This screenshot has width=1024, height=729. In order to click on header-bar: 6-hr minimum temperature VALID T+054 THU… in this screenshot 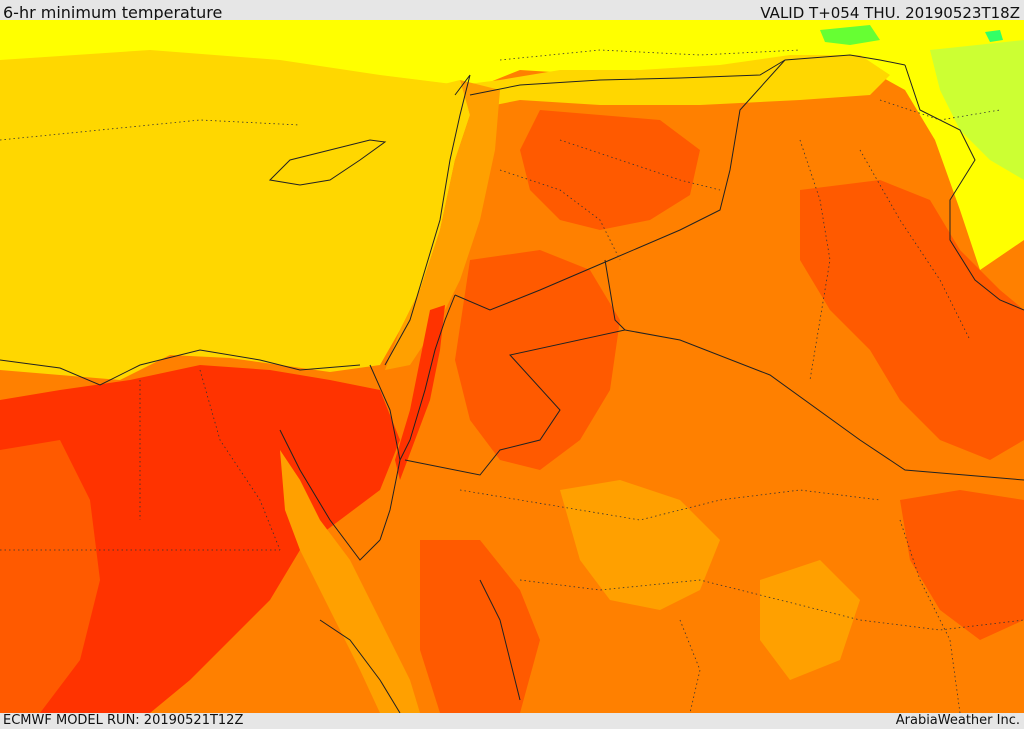, I will do `click(512, 11)`.